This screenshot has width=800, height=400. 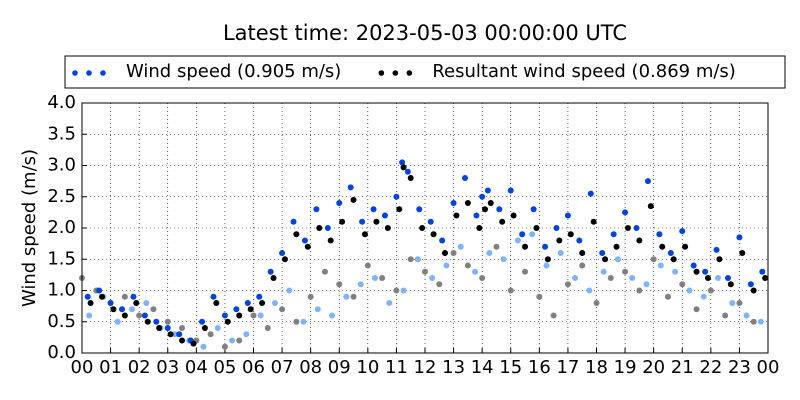 What do you see at coordinates (29, 228) in the screenshot?
I see `y-axis-label: Wind speed (m/s)` at bounding box center [29, 228].